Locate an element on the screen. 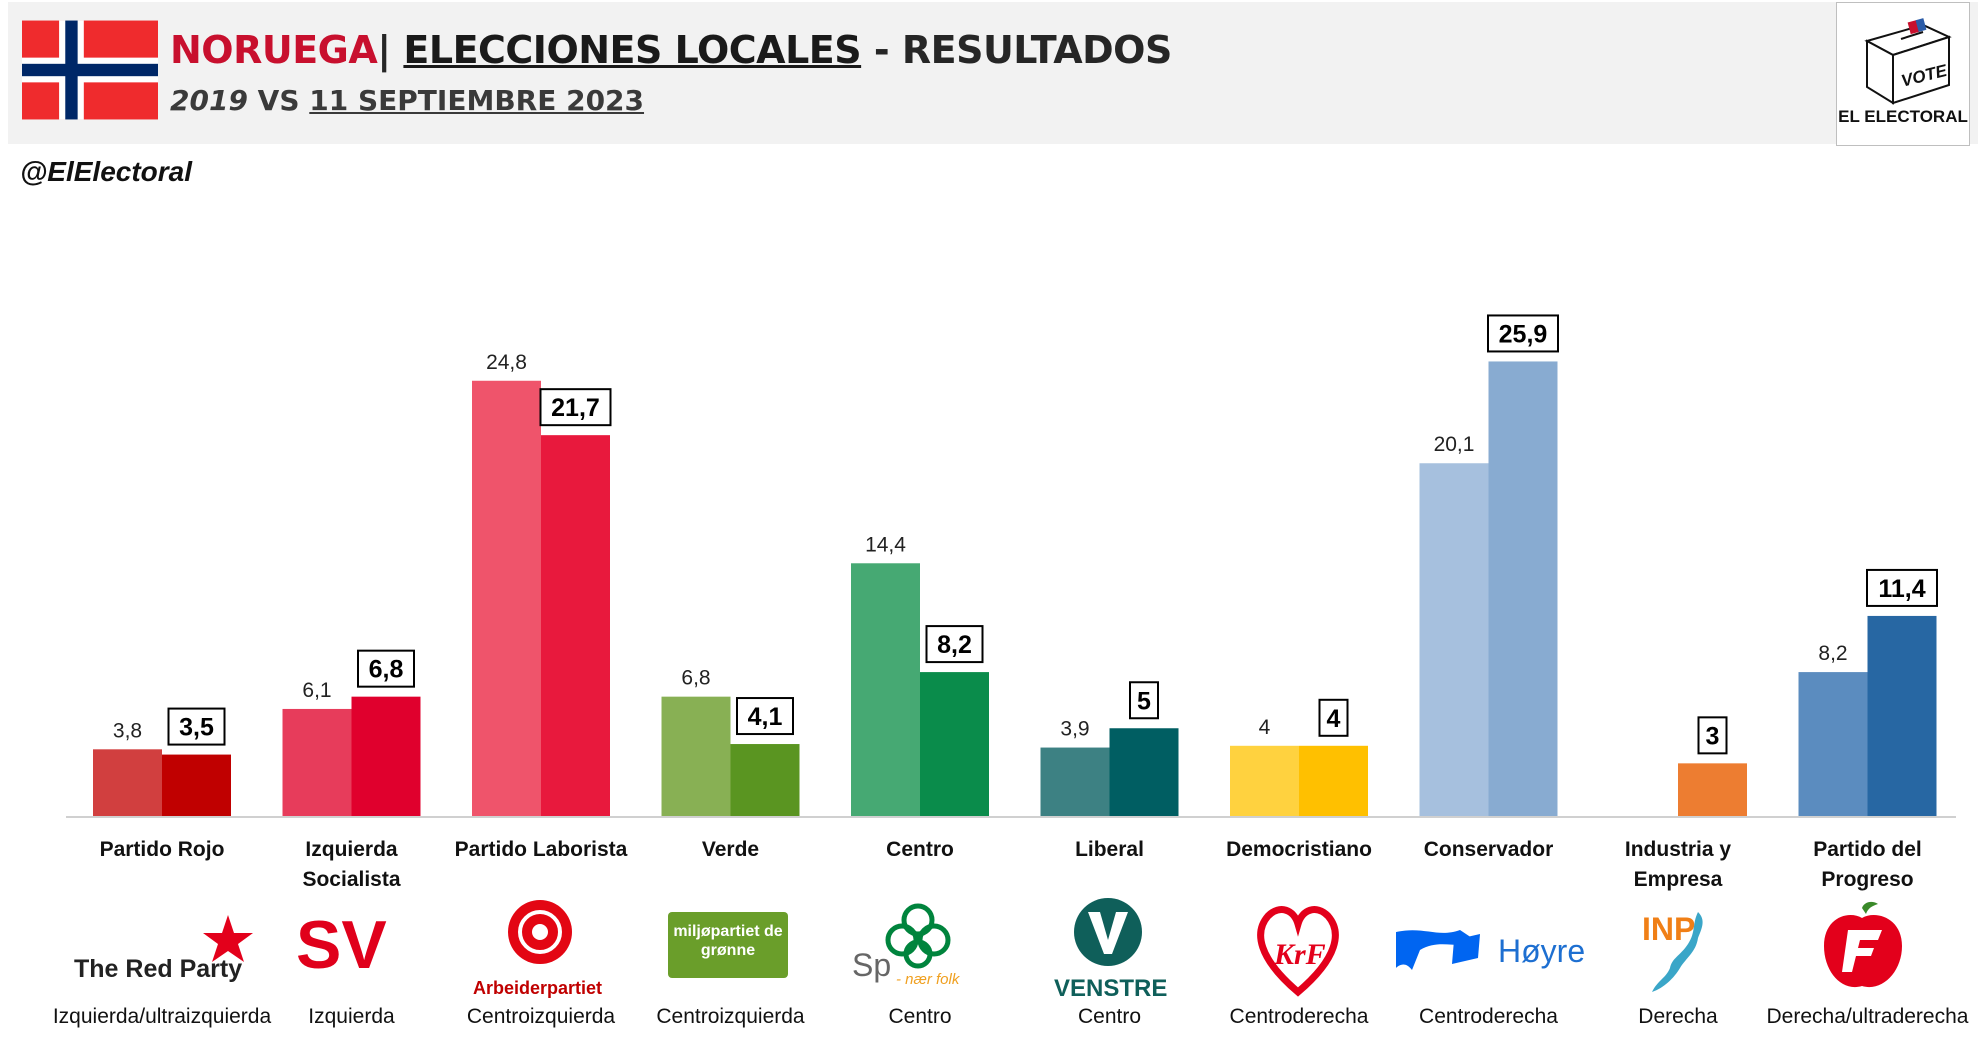  el-electoral-logo: VOTE EL ELECTORAL is located at coordinates (1903, 74).